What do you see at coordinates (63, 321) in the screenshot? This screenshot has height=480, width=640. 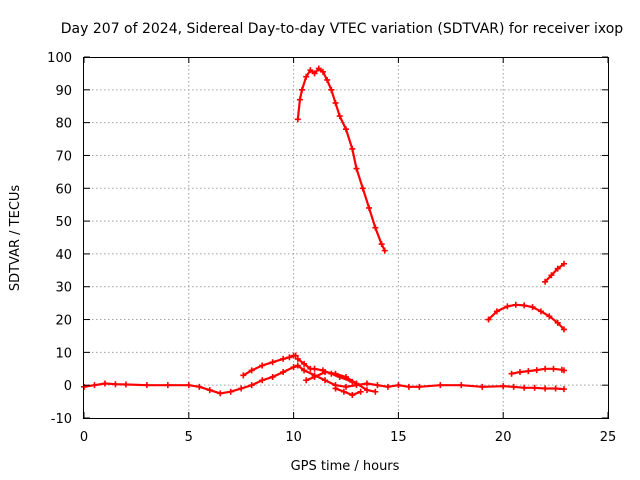 I see `y-tick-label: 20` at bounding box center [63, 321].